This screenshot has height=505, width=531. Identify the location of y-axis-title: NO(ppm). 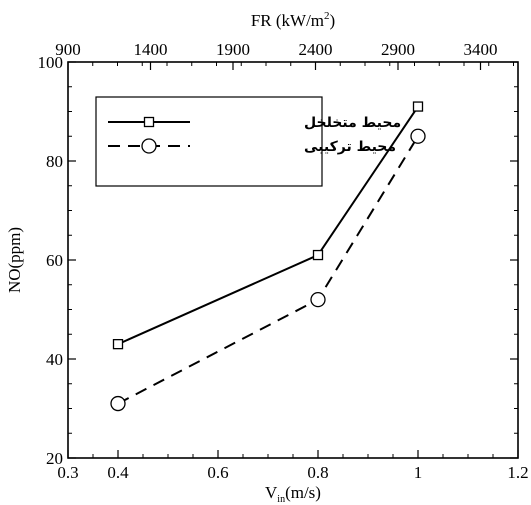
(14, 260).